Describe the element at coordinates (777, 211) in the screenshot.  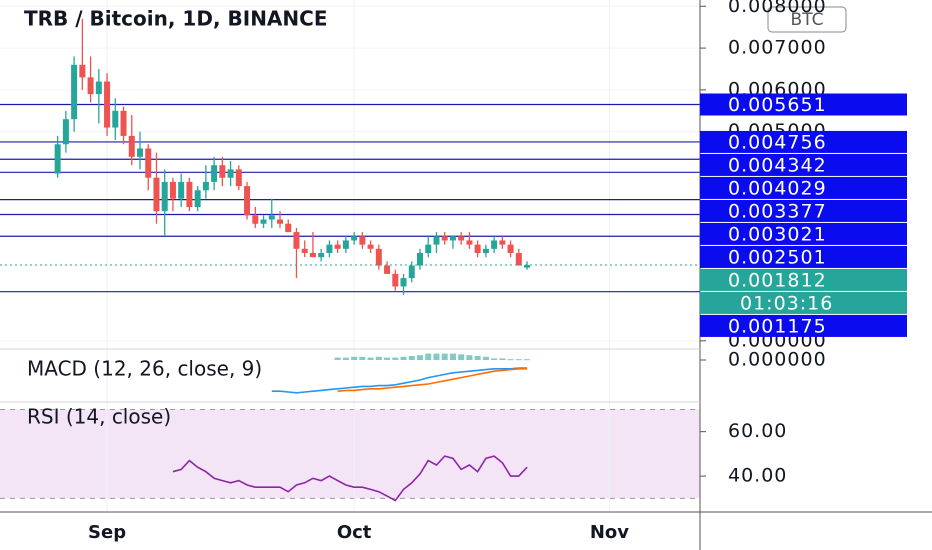
I see `price-label: 0.003377` at that location.